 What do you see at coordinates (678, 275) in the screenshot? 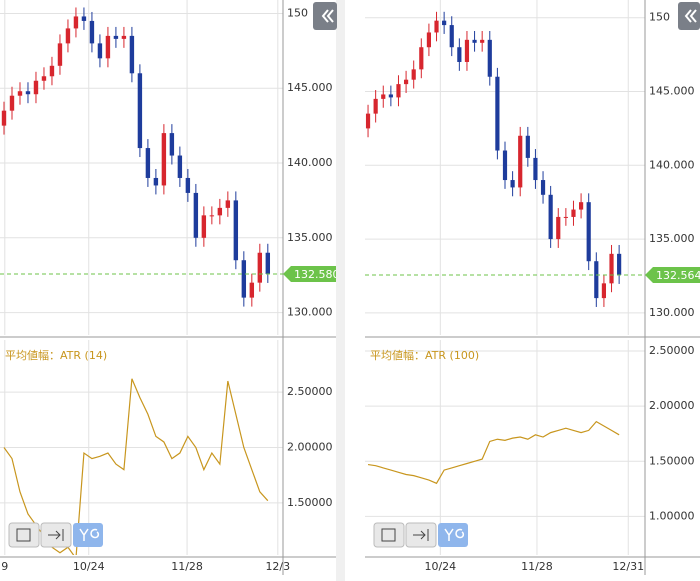
I see `last-price-label: 132.564` at bounding box center [678, 275].